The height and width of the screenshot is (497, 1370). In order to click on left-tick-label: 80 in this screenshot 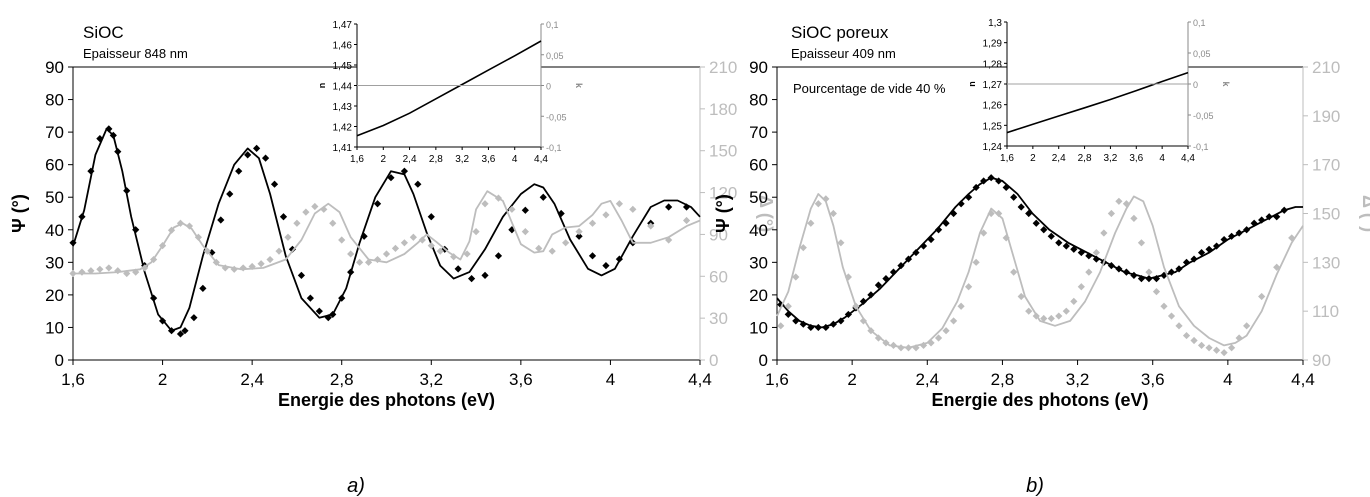, I will do `click(758, 100)`.